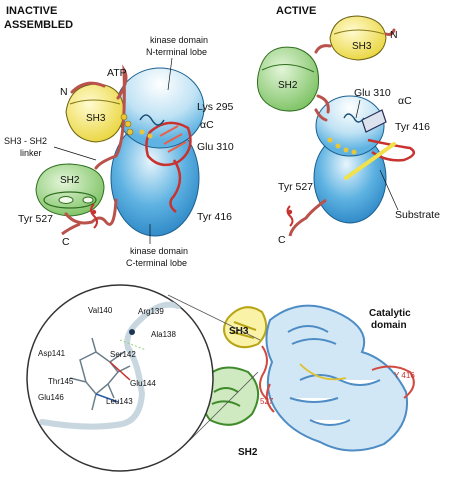 Image resolution: width=451 pixels, height=487 pixels. I want to click on atp-molecule, so click(127, 124).